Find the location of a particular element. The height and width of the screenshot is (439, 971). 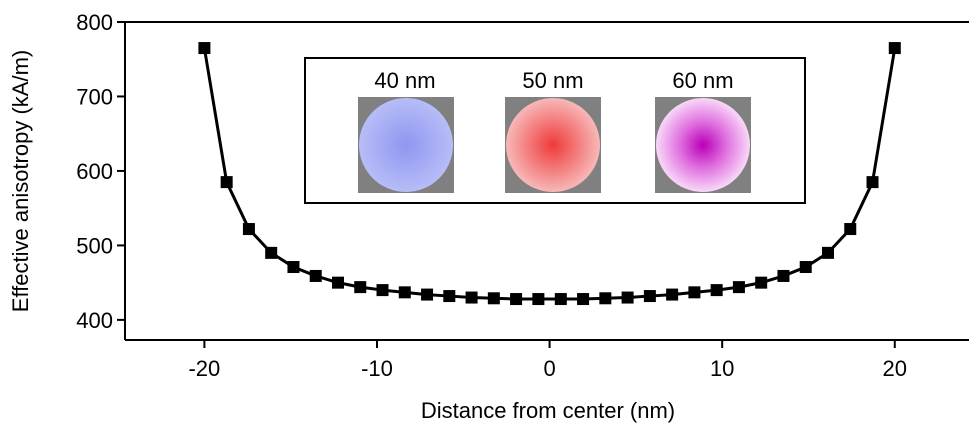

x-tick-label: 0 is located at coordinates (549, 368).